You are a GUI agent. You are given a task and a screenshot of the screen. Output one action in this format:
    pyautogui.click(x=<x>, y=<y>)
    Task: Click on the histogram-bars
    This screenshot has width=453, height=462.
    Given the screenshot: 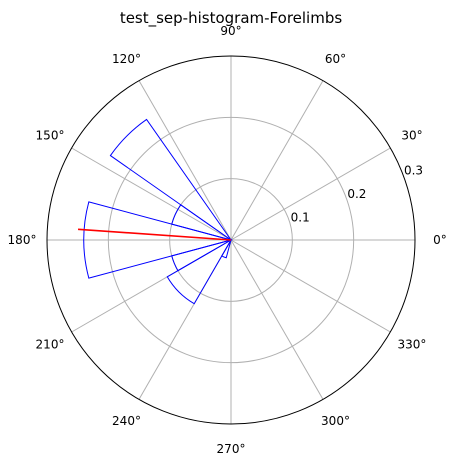 What is the action you would take?
    pyautogui.click(x=158, y=211)
    